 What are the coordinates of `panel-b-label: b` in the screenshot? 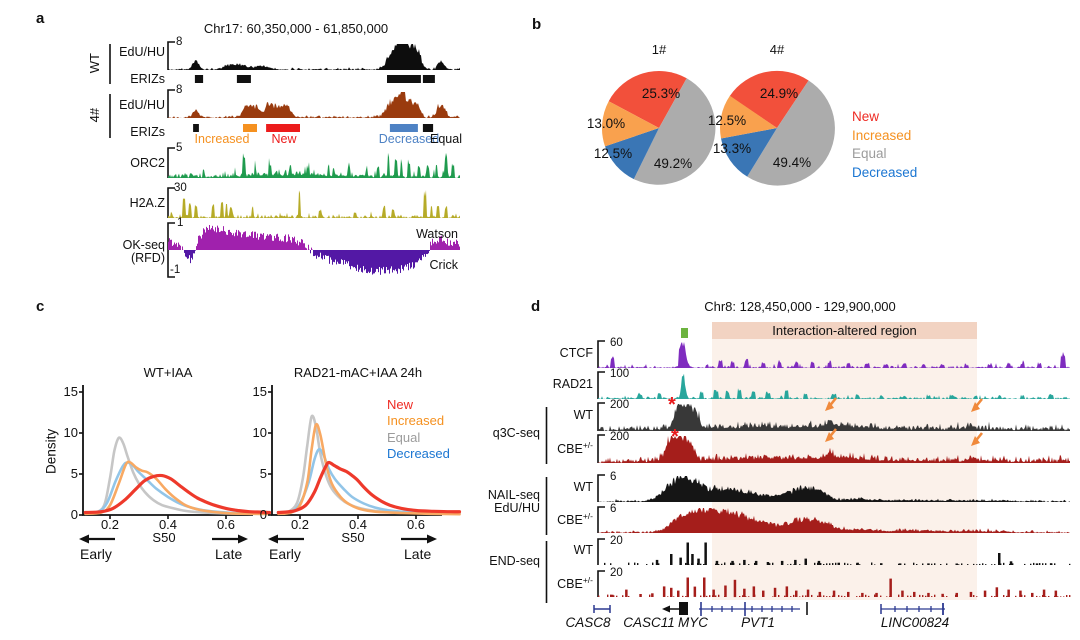 It's located at (537, 24).